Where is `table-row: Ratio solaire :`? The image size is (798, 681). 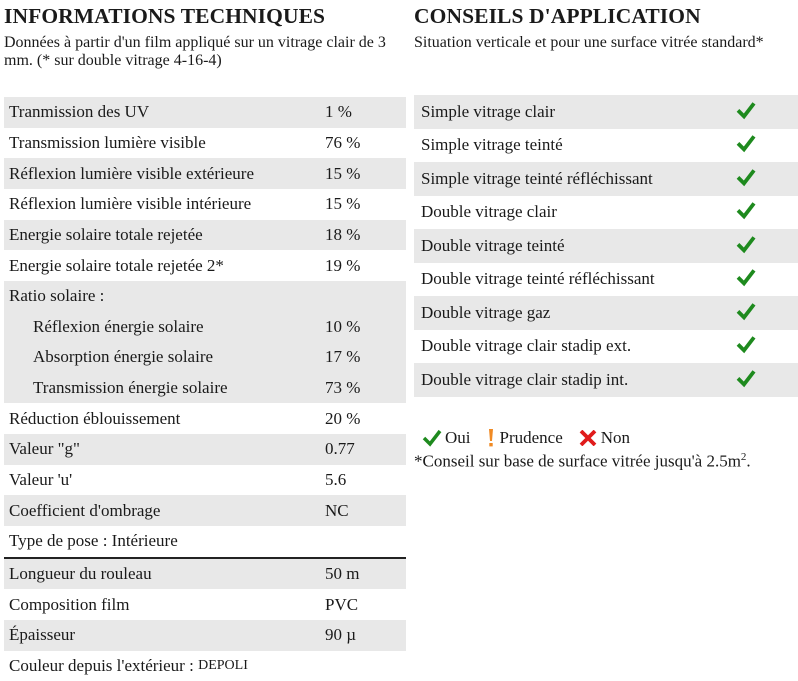
table-row: Ratio solaire : is located at coordinates (205, 296).